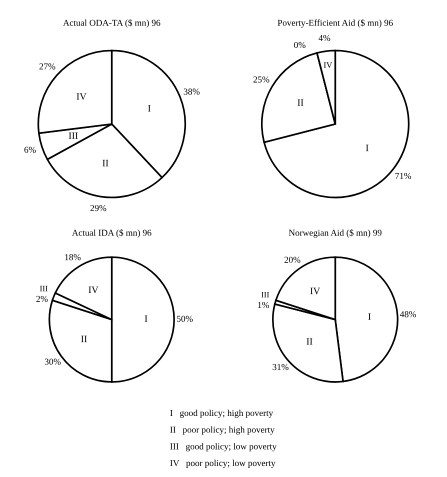 The width and height of the screenshot is (447, 477). I want to click on chart-title: Actual IDA ($ mn) 96, so click(112, 233).